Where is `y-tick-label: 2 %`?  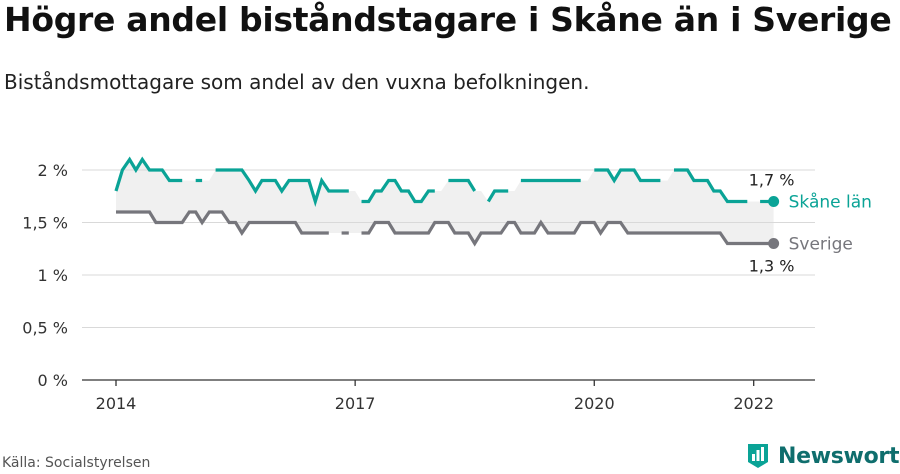 y-tick-label: 2 % is located at coordinates (53, 170).